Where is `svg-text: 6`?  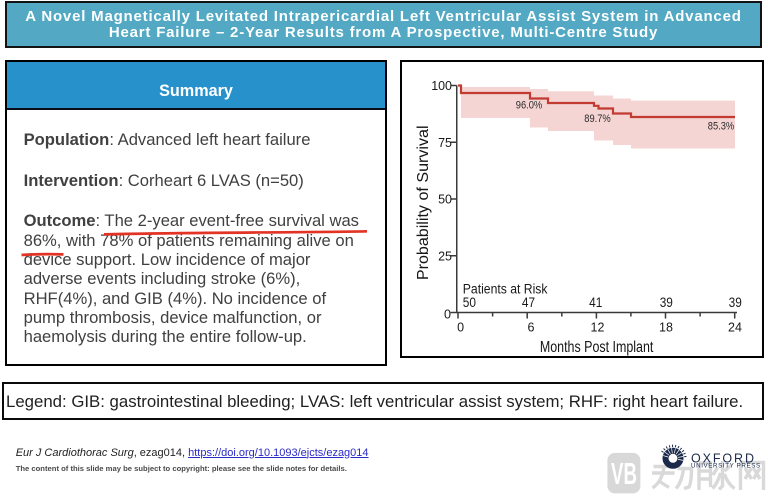 svg-text: 6 is located at coordinates (531, 328).